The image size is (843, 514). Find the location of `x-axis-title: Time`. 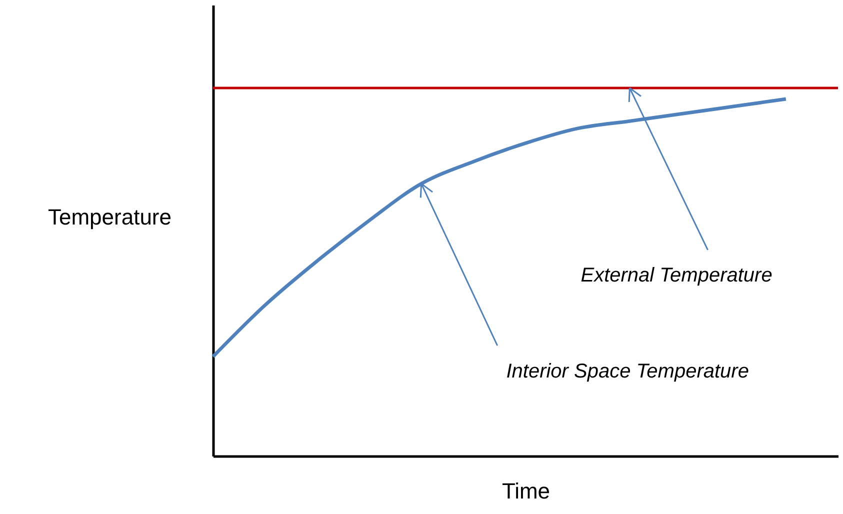

x-axis-title: Time is located at coordinates (526, 491).